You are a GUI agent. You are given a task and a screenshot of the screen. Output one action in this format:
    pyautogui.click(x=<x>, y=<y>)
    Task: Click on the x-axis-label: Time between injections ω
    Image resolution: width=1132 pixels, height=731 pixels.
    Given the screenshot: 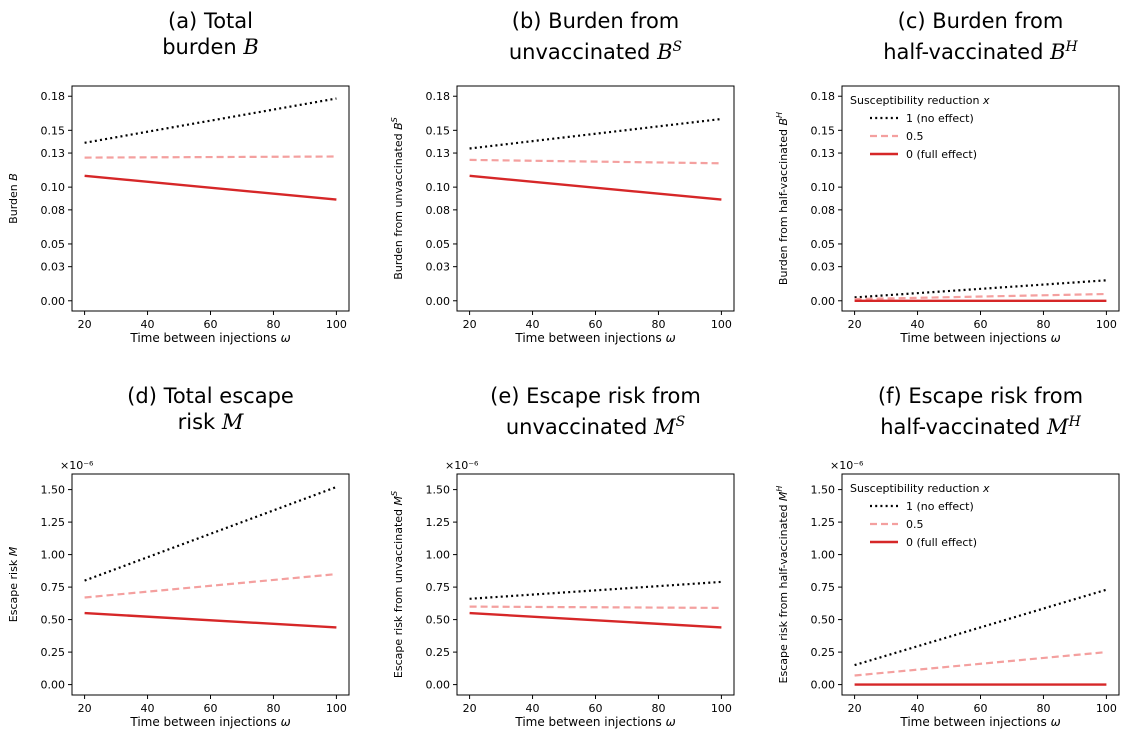 What is the action you would take?
    pyautogui.click(x=209, y=722)
    